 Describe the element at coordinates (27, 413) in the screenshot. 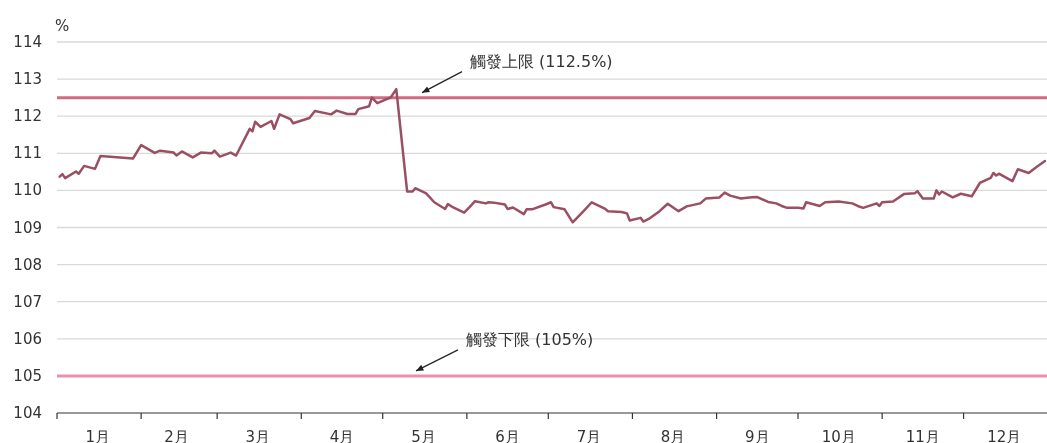

I see `y-tick-label: 104` at that location.